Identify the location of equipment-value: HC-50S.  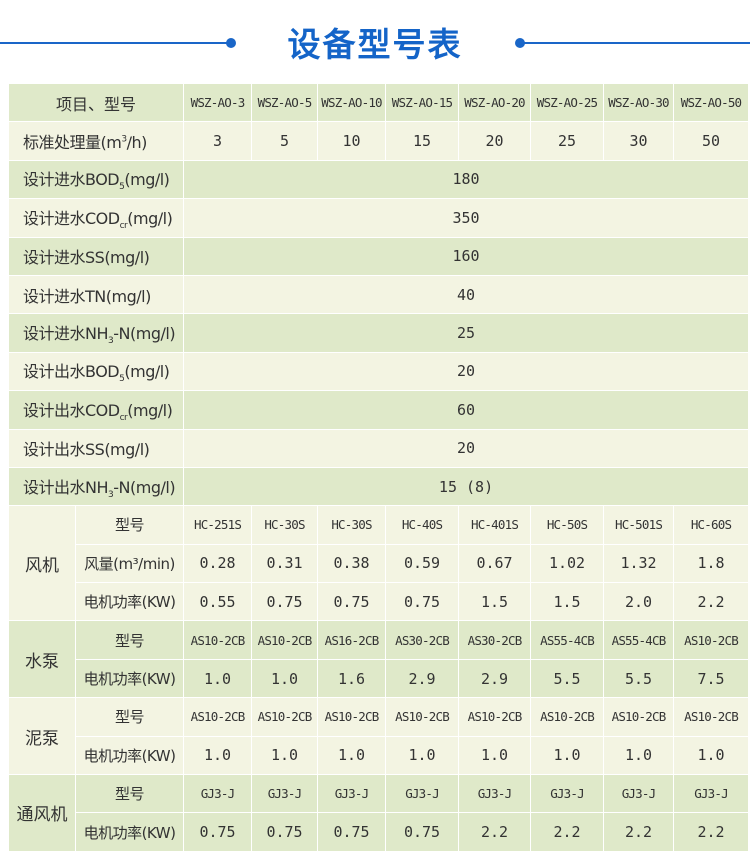
(567, 525).